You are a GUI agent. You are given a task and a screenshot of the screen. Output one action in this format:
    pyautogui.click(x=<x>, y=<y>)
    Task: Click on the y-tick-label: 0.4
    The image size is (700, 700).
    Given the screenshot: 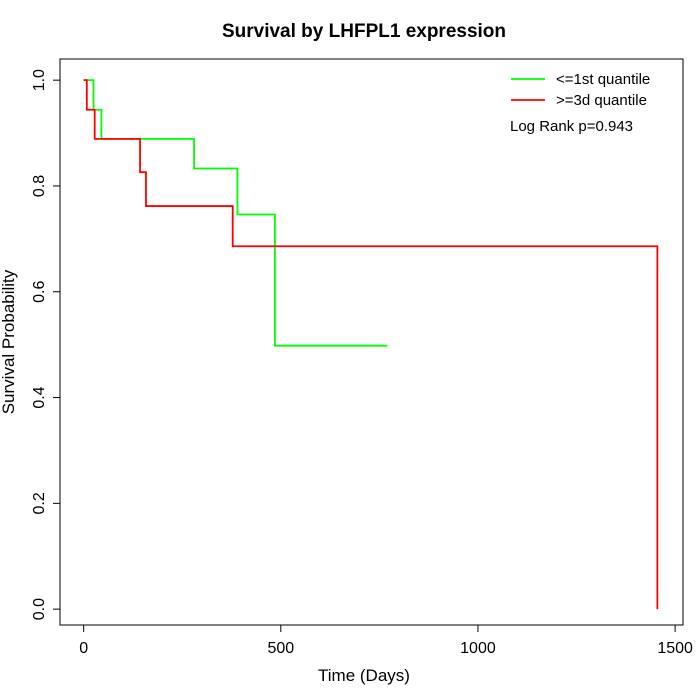 What is the action you would take?
    pyautogui.click(x=39, y=397)
    